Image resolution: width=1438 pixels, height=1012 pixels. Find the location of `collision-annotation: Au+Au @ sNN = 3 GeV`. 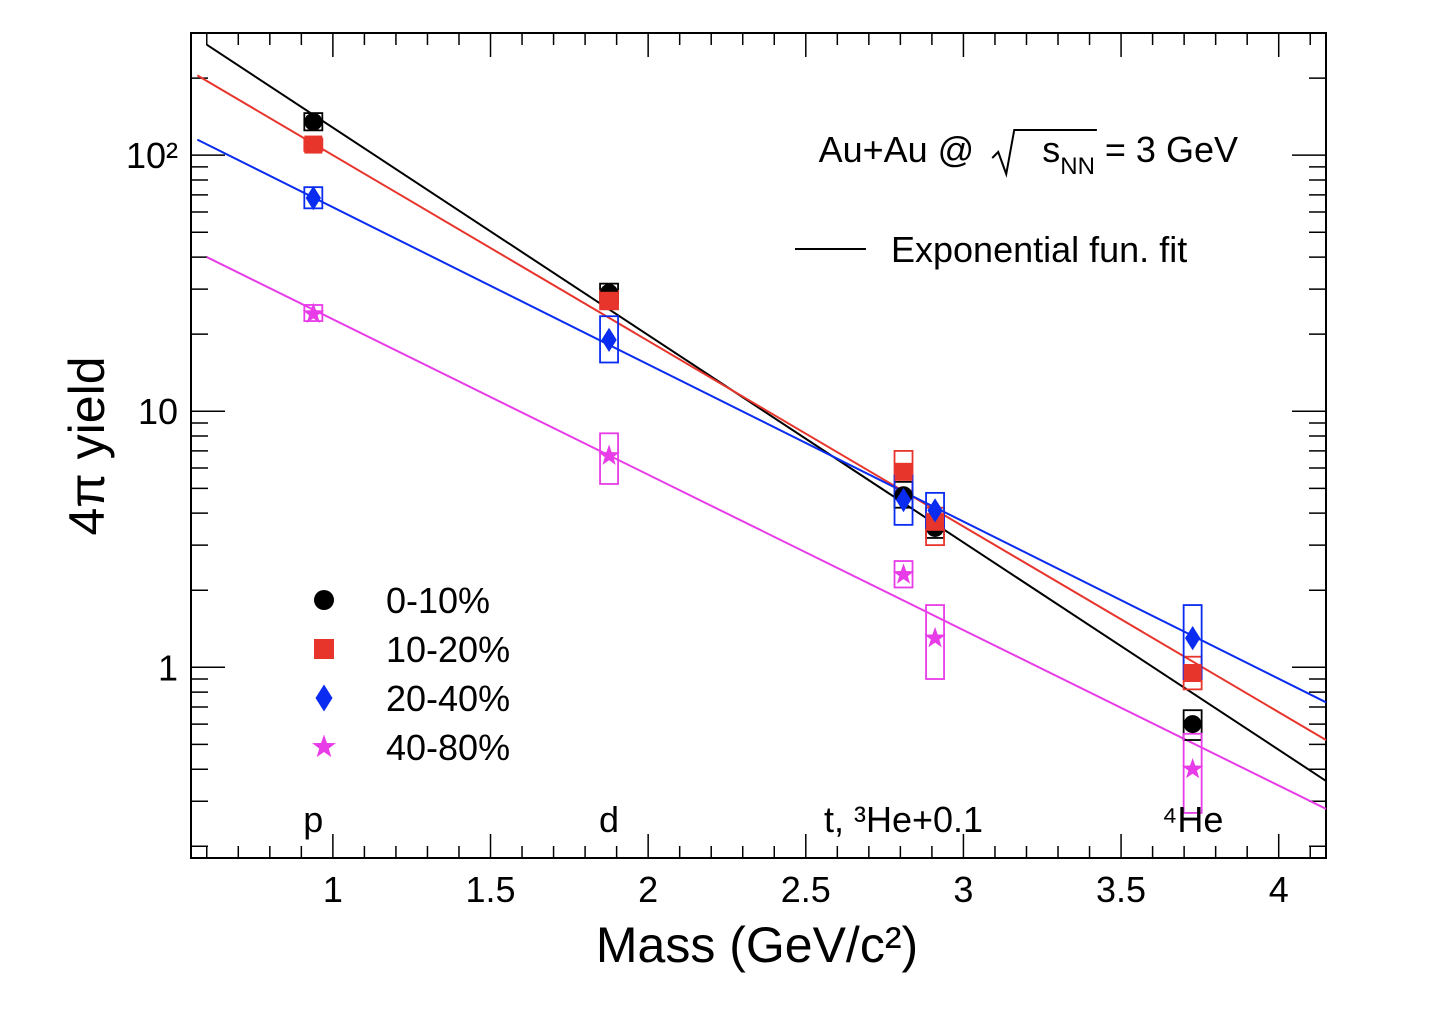

collision-annotation: Au+Au @ sNN = 3 GeV is located at coordinates (1028, 154).